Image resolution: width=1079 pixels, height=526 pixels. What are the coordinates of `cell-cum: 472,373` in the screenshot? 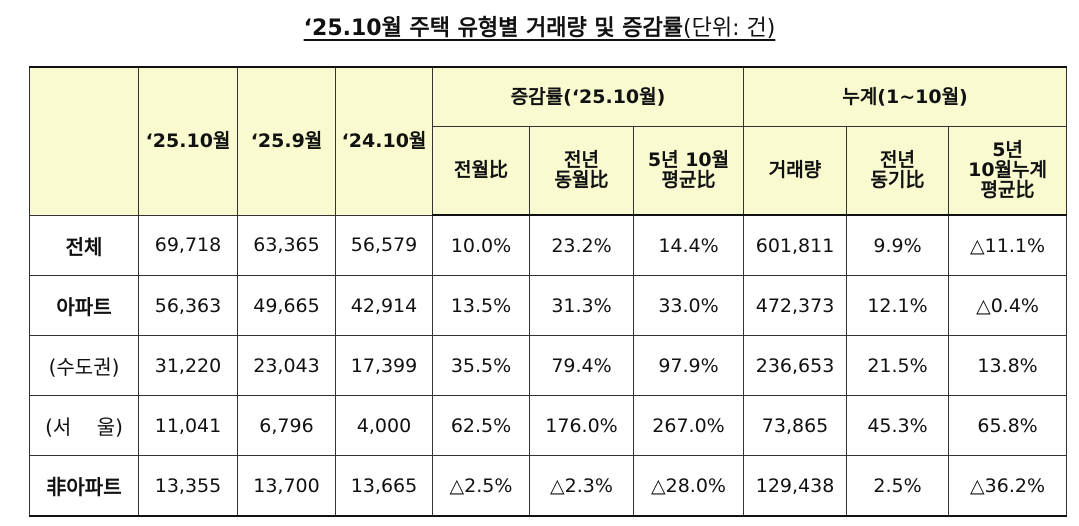 It's located at (795, 305).